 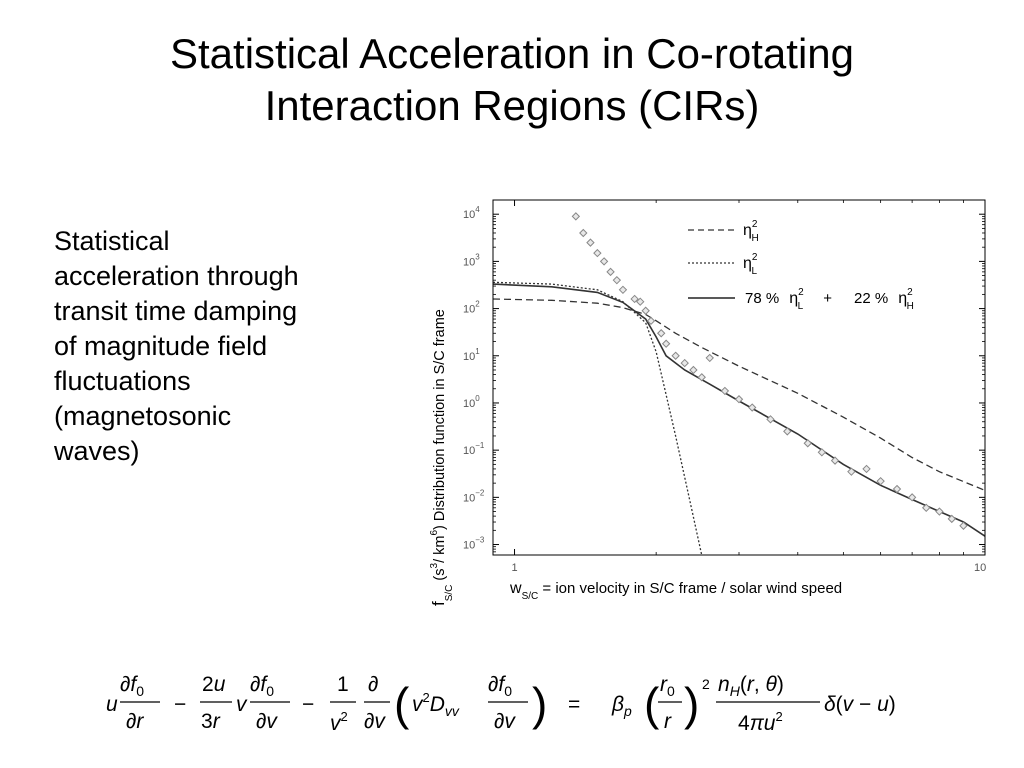 What do you see at coordinates (515, 568) in the screenshot?
I see `x-tick-label: 1` at bounding box center [515, 568].